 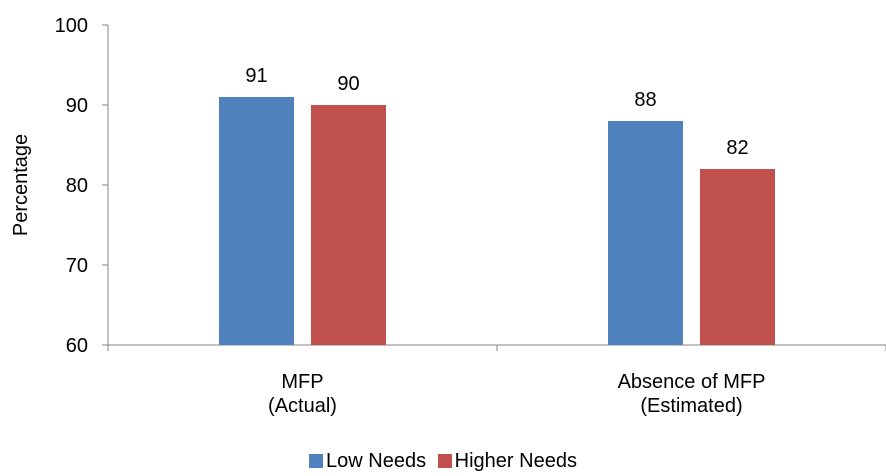 What do you see at coordinates (71, 26) in the screenshot?
I see `y-tick-label: 100` at bounding box center [71, 26].